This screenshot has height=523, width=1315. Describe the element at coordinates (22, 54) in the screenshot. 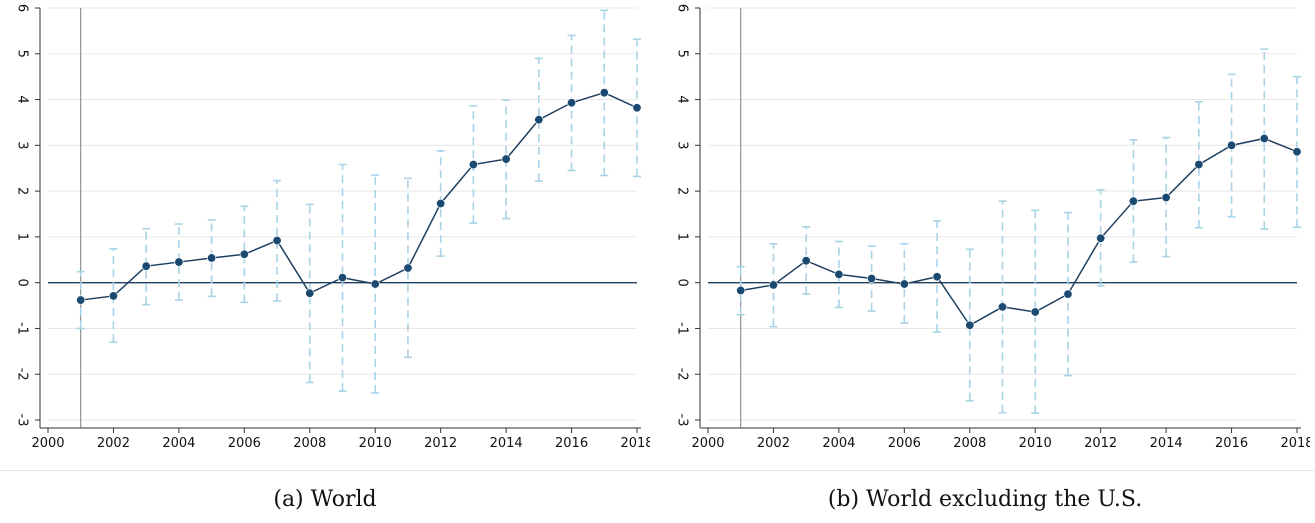

I see `chart0-y-tick-label: 5` at that location.